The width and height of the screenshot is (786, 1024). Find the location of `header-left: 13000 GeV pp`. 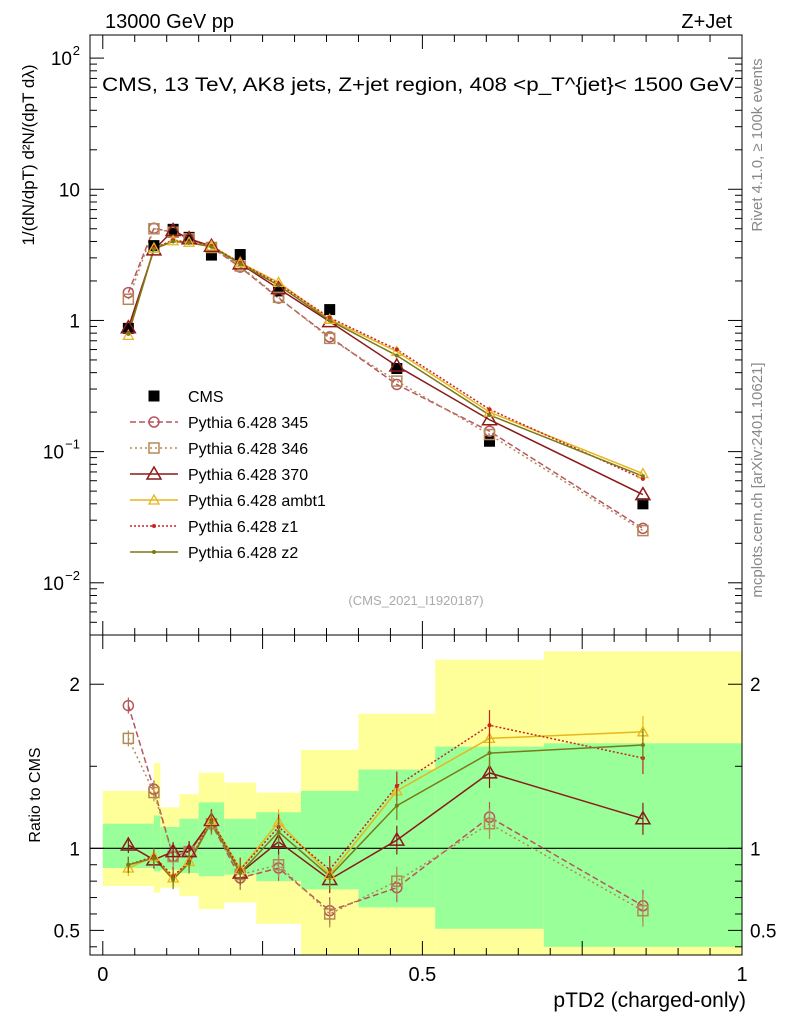

header-left: 13000 GeV pp is located at coordinates (169, 22).